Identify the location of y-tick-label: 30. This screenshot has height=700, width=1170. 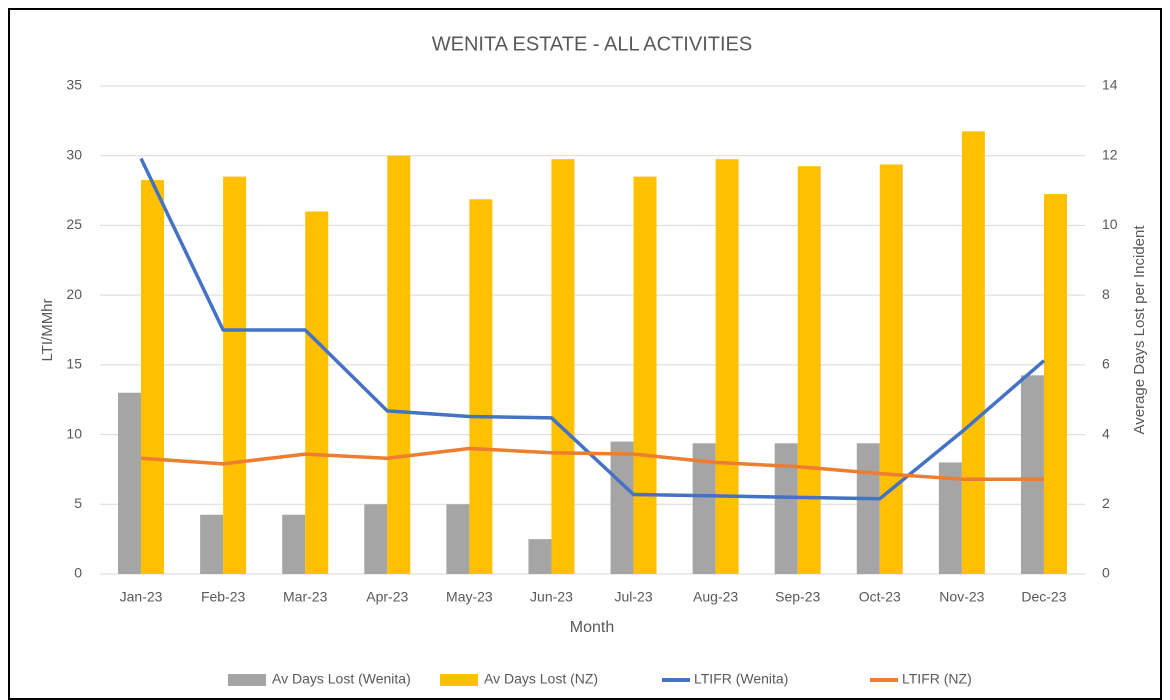
(74, 154).